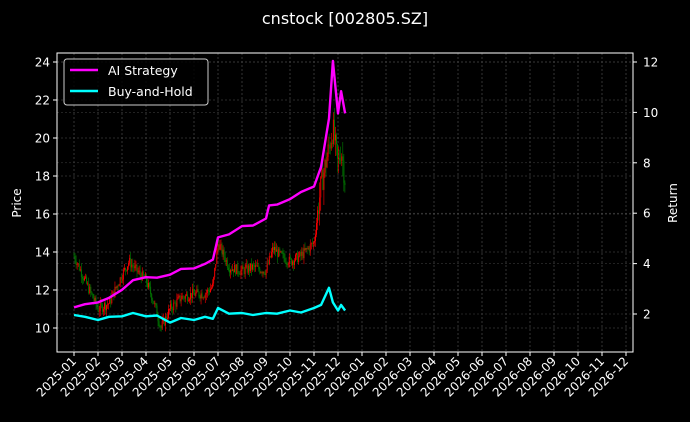 The image size is (690, 422). I want to click on legend: AI Strategy Buy-and-Hold, so click(136, 82).